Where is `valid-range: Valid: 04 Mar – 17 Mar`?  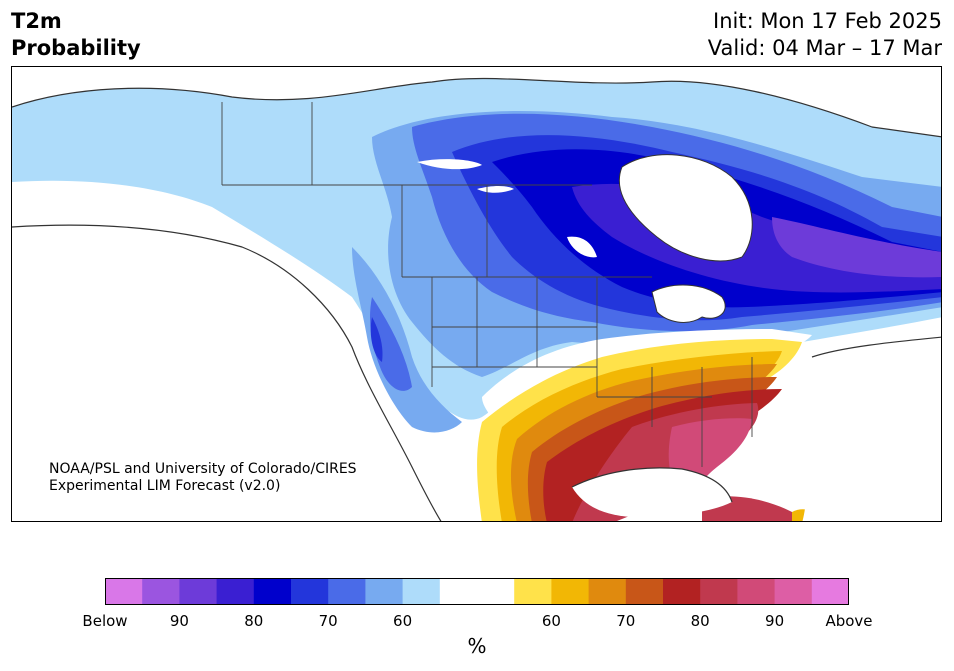 valid-range: Valid: 04 Mar – 17 Mar is located at coordinates (824, 48).